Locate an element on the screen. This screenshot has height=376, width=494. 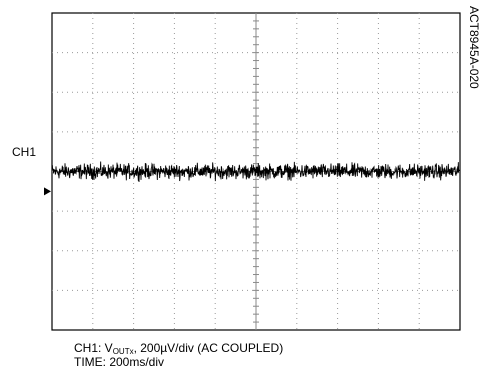
caption-ch1: CH1: VOUTx, 200µV/div (AC COUPLED) is located at coordinates (179, 349).